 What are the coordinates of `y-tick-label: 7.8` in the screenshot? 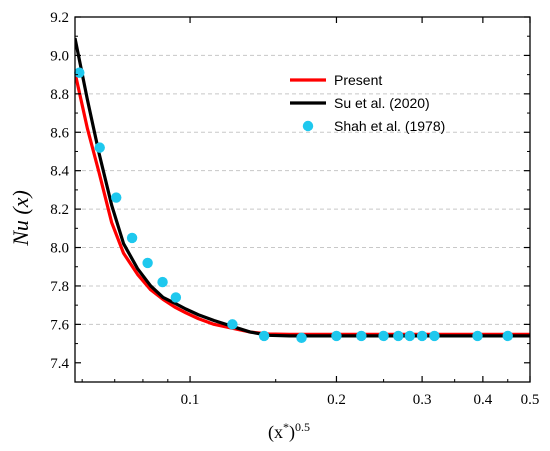 It's located at (59, 287).